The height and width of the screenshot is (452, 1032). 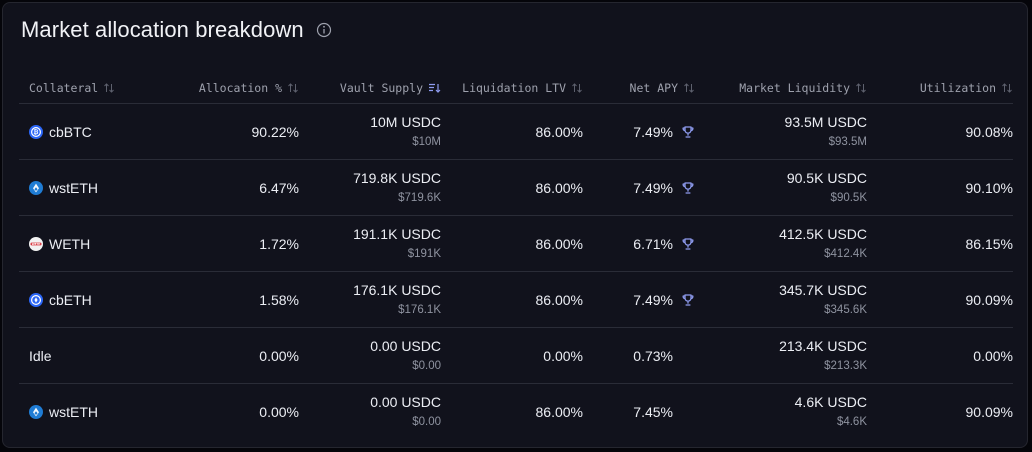 What do you see at coordinates (845, 253) in the screenshot?
I see `market-liquidity-usd: $412.4K` at bounding box center [845, 253].